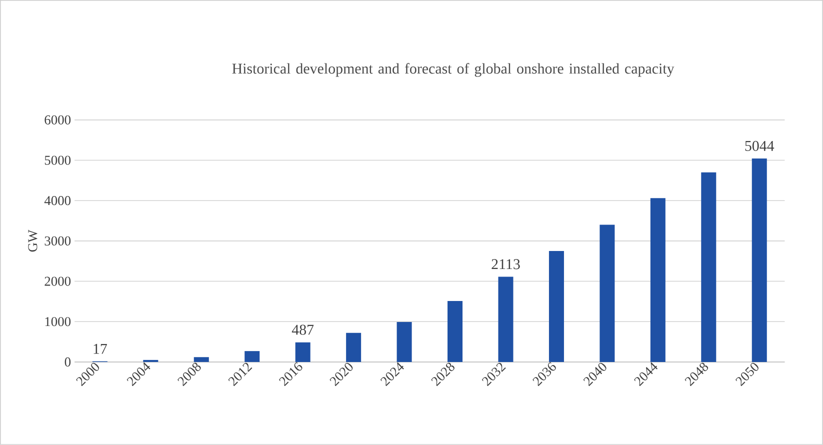  What do you see at coordinates (57, 201) in the screenshot?
I see `y-tick-label: 4000` at bounding box center [57, 201].